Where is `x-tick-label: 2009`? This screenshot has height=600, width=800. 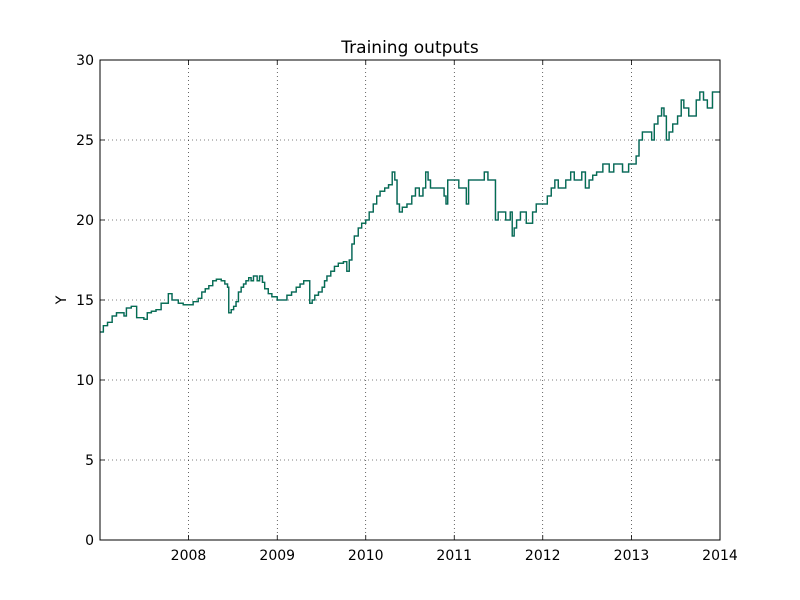 x-tick-label: 2009 is located at coordinates (277, 556).